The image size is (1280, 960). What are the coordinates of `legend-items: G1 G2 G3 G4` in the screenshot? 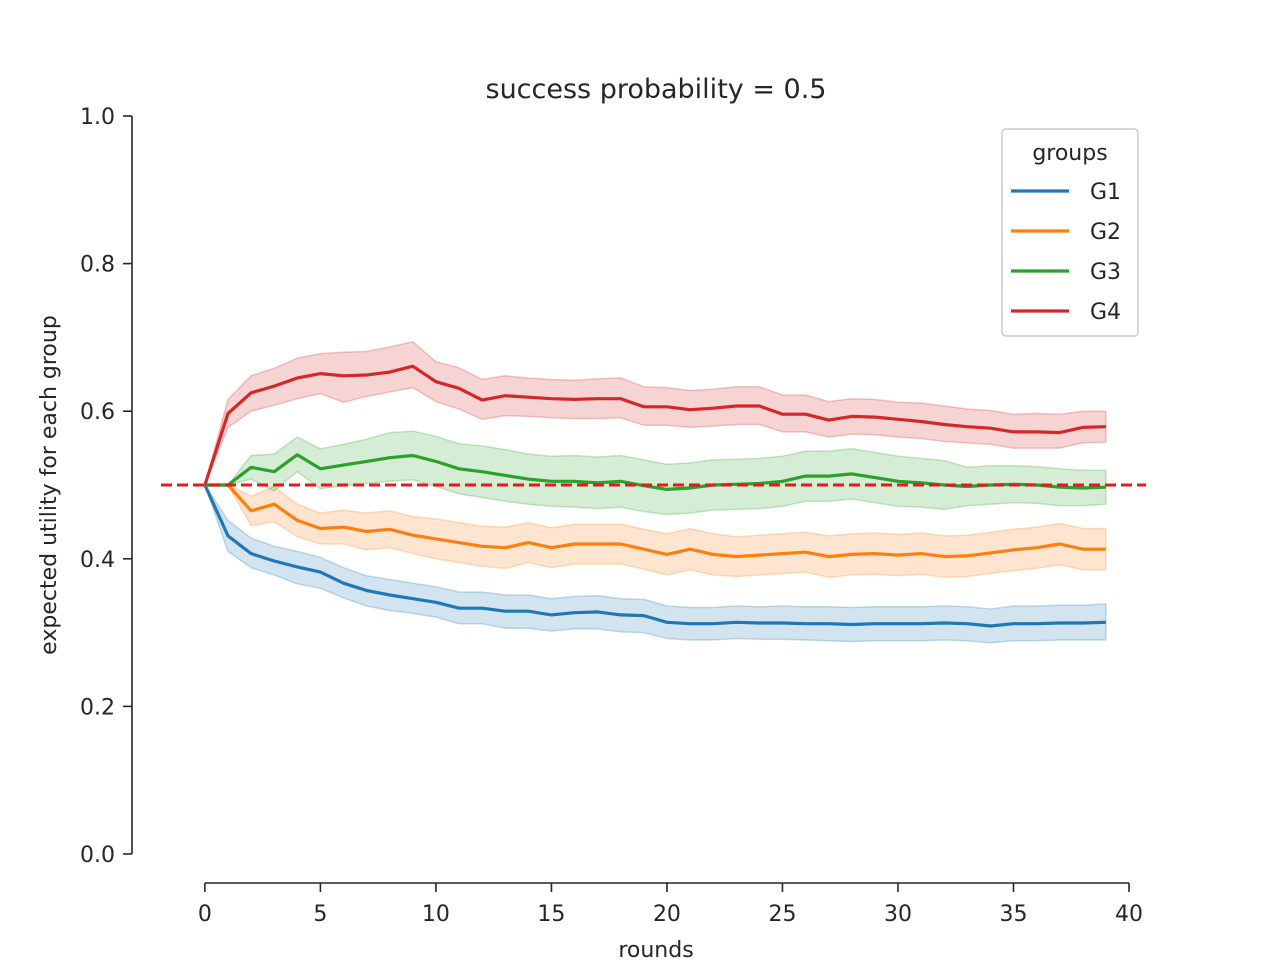 It's located at (1066, 252).